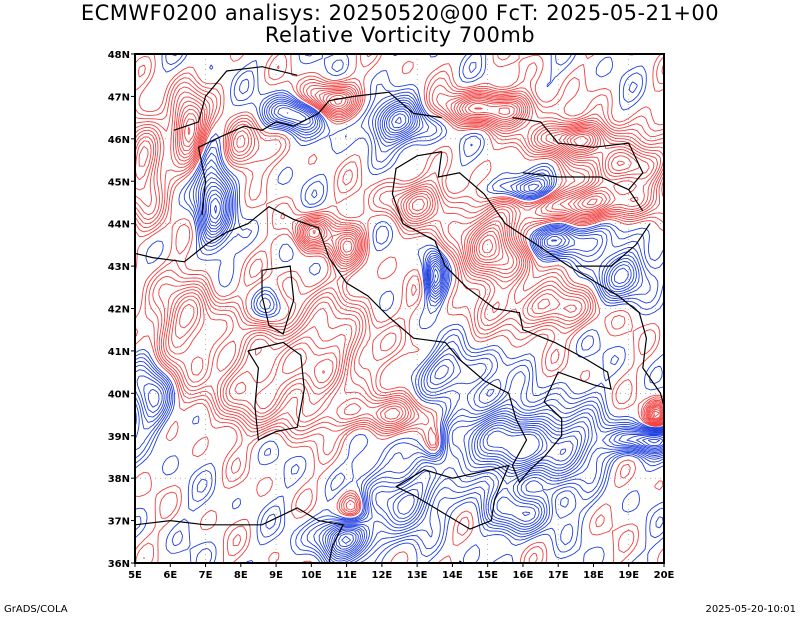 The image size is (800, 618). I want to click on lat-label: 43N, so click(119, 267).